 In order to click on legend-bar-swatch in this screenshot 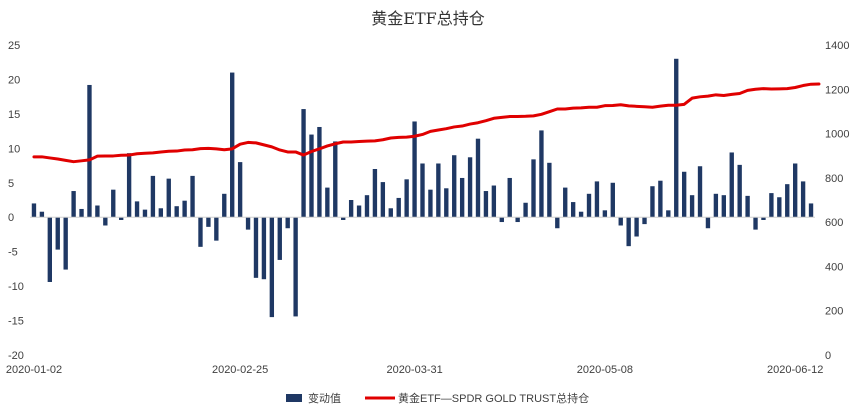, I will do `click(294, 398)`.